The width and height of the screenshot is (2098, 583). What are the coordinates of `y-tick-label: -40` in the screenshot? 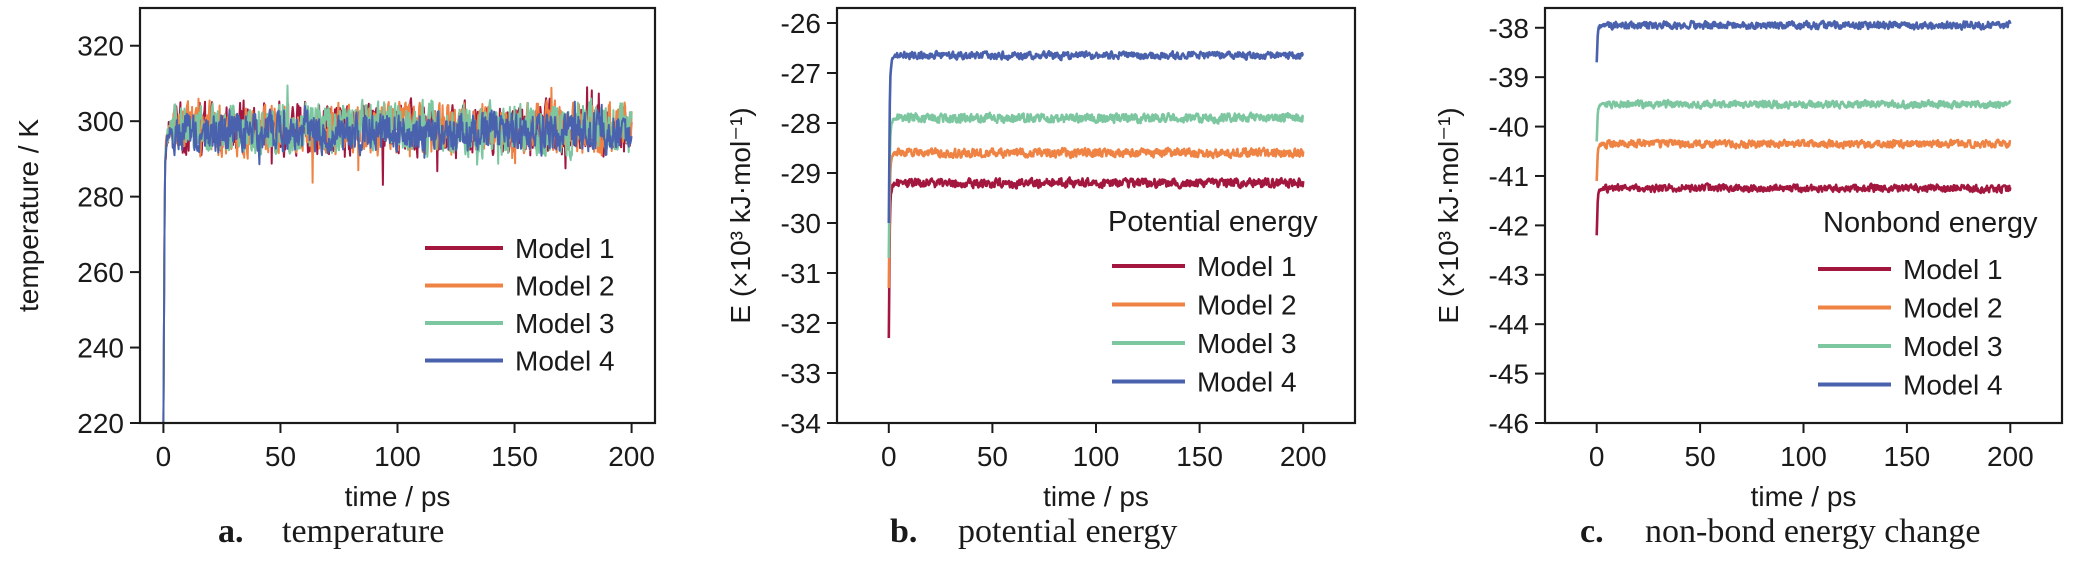 It's located at (1509, 127).